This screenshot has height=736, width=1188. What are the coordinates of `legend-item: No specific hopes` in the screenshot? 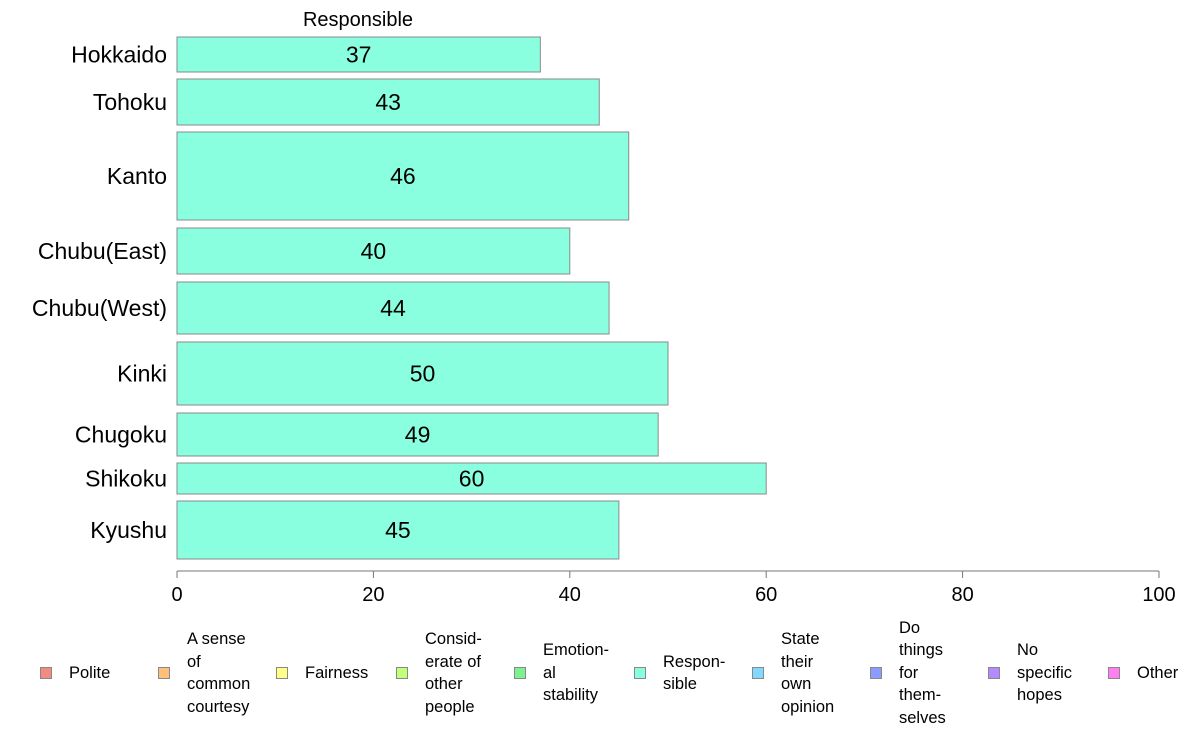 It's located at (1030, 673).